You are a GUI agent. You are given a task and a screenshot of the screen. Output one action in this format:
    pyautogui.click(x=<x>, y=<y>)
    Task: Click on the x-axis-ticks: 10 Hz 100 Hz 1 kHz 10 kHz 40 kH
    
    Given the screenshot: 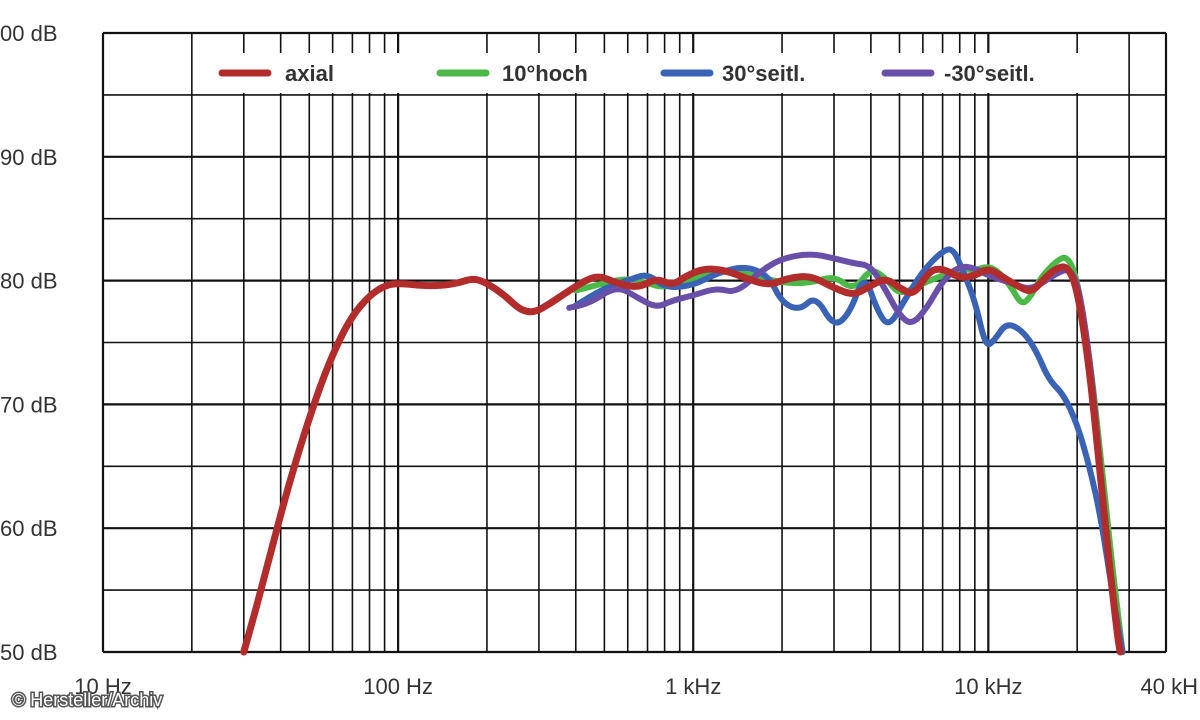 What is the action you would take?
    pyautogui.click(x=636, y=686)
    